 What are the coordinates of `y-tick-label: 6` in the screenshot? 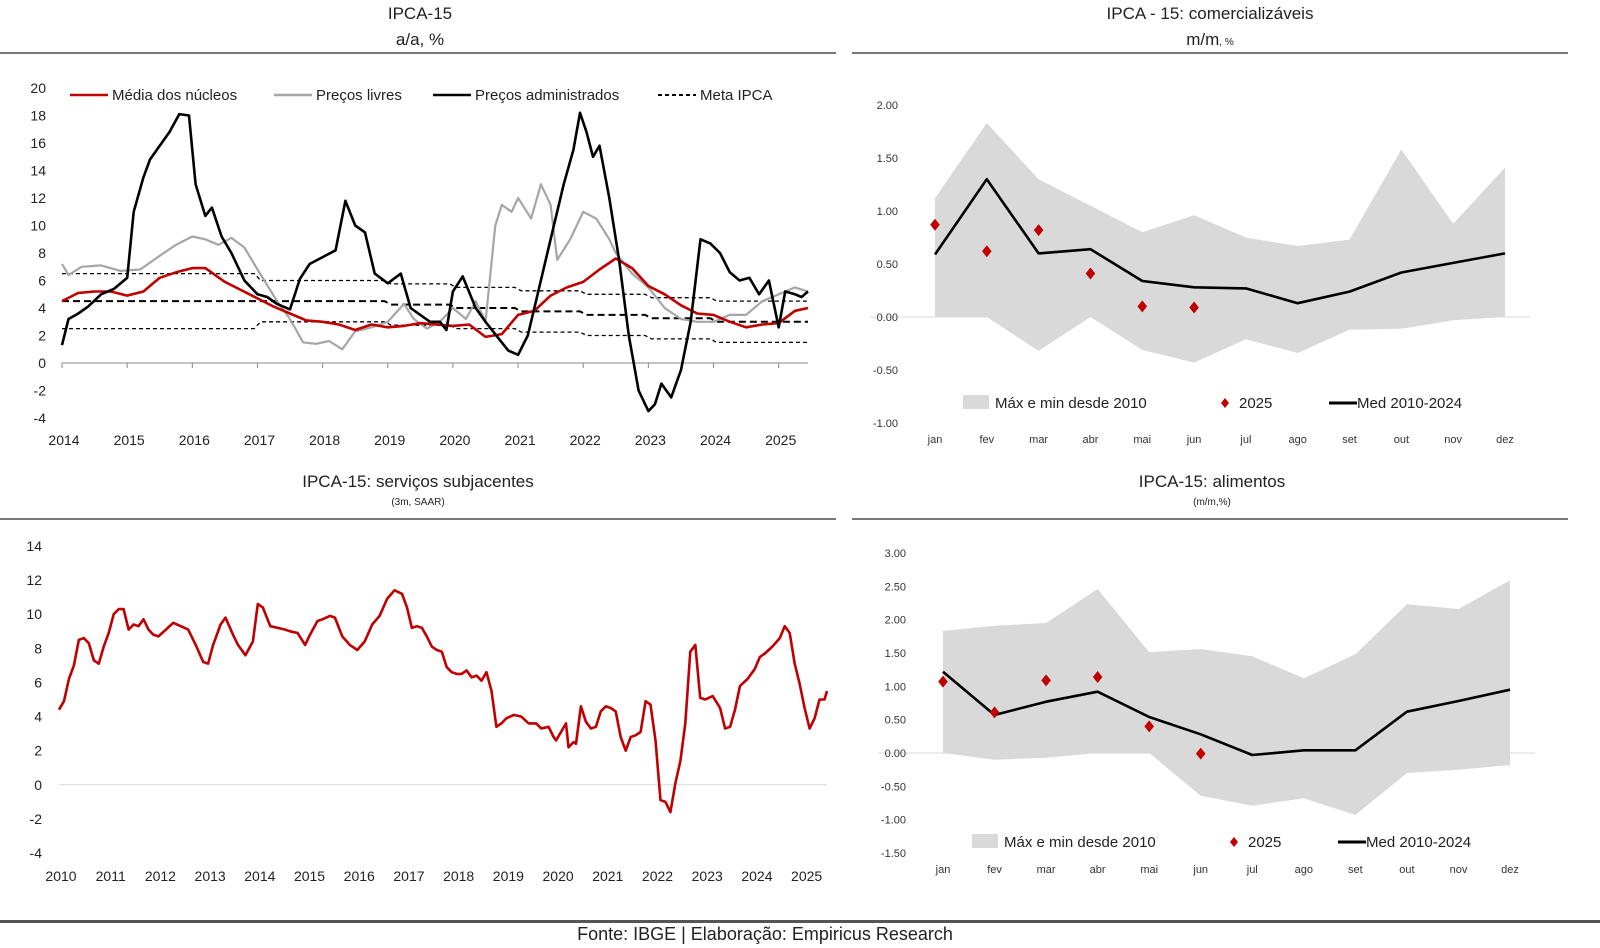 It's located at (42, 281).